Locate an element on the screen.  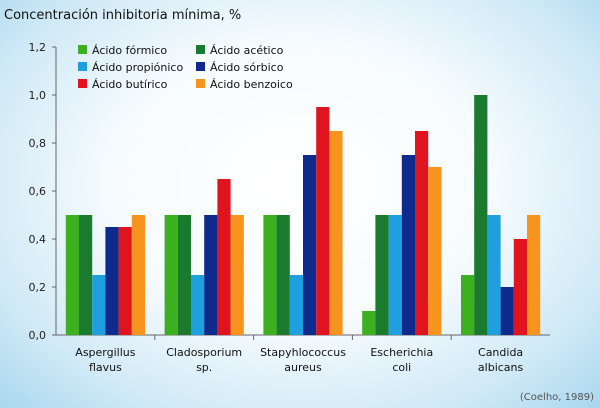
y-tick-label: 0,4 is located at coordinates (38, 239).